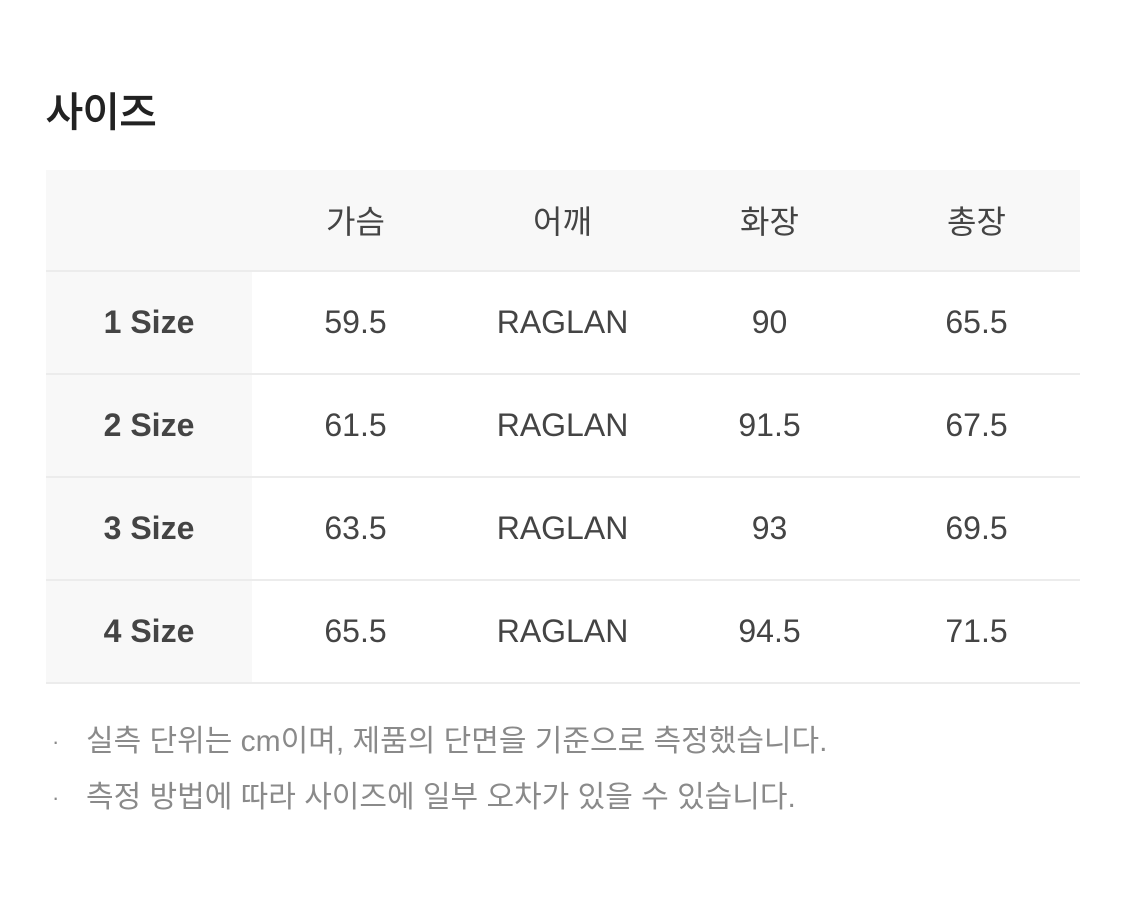 The width and height of the screenshot is (1125, 906). I want to click on section-title: 사이즈, so click(101, 113).